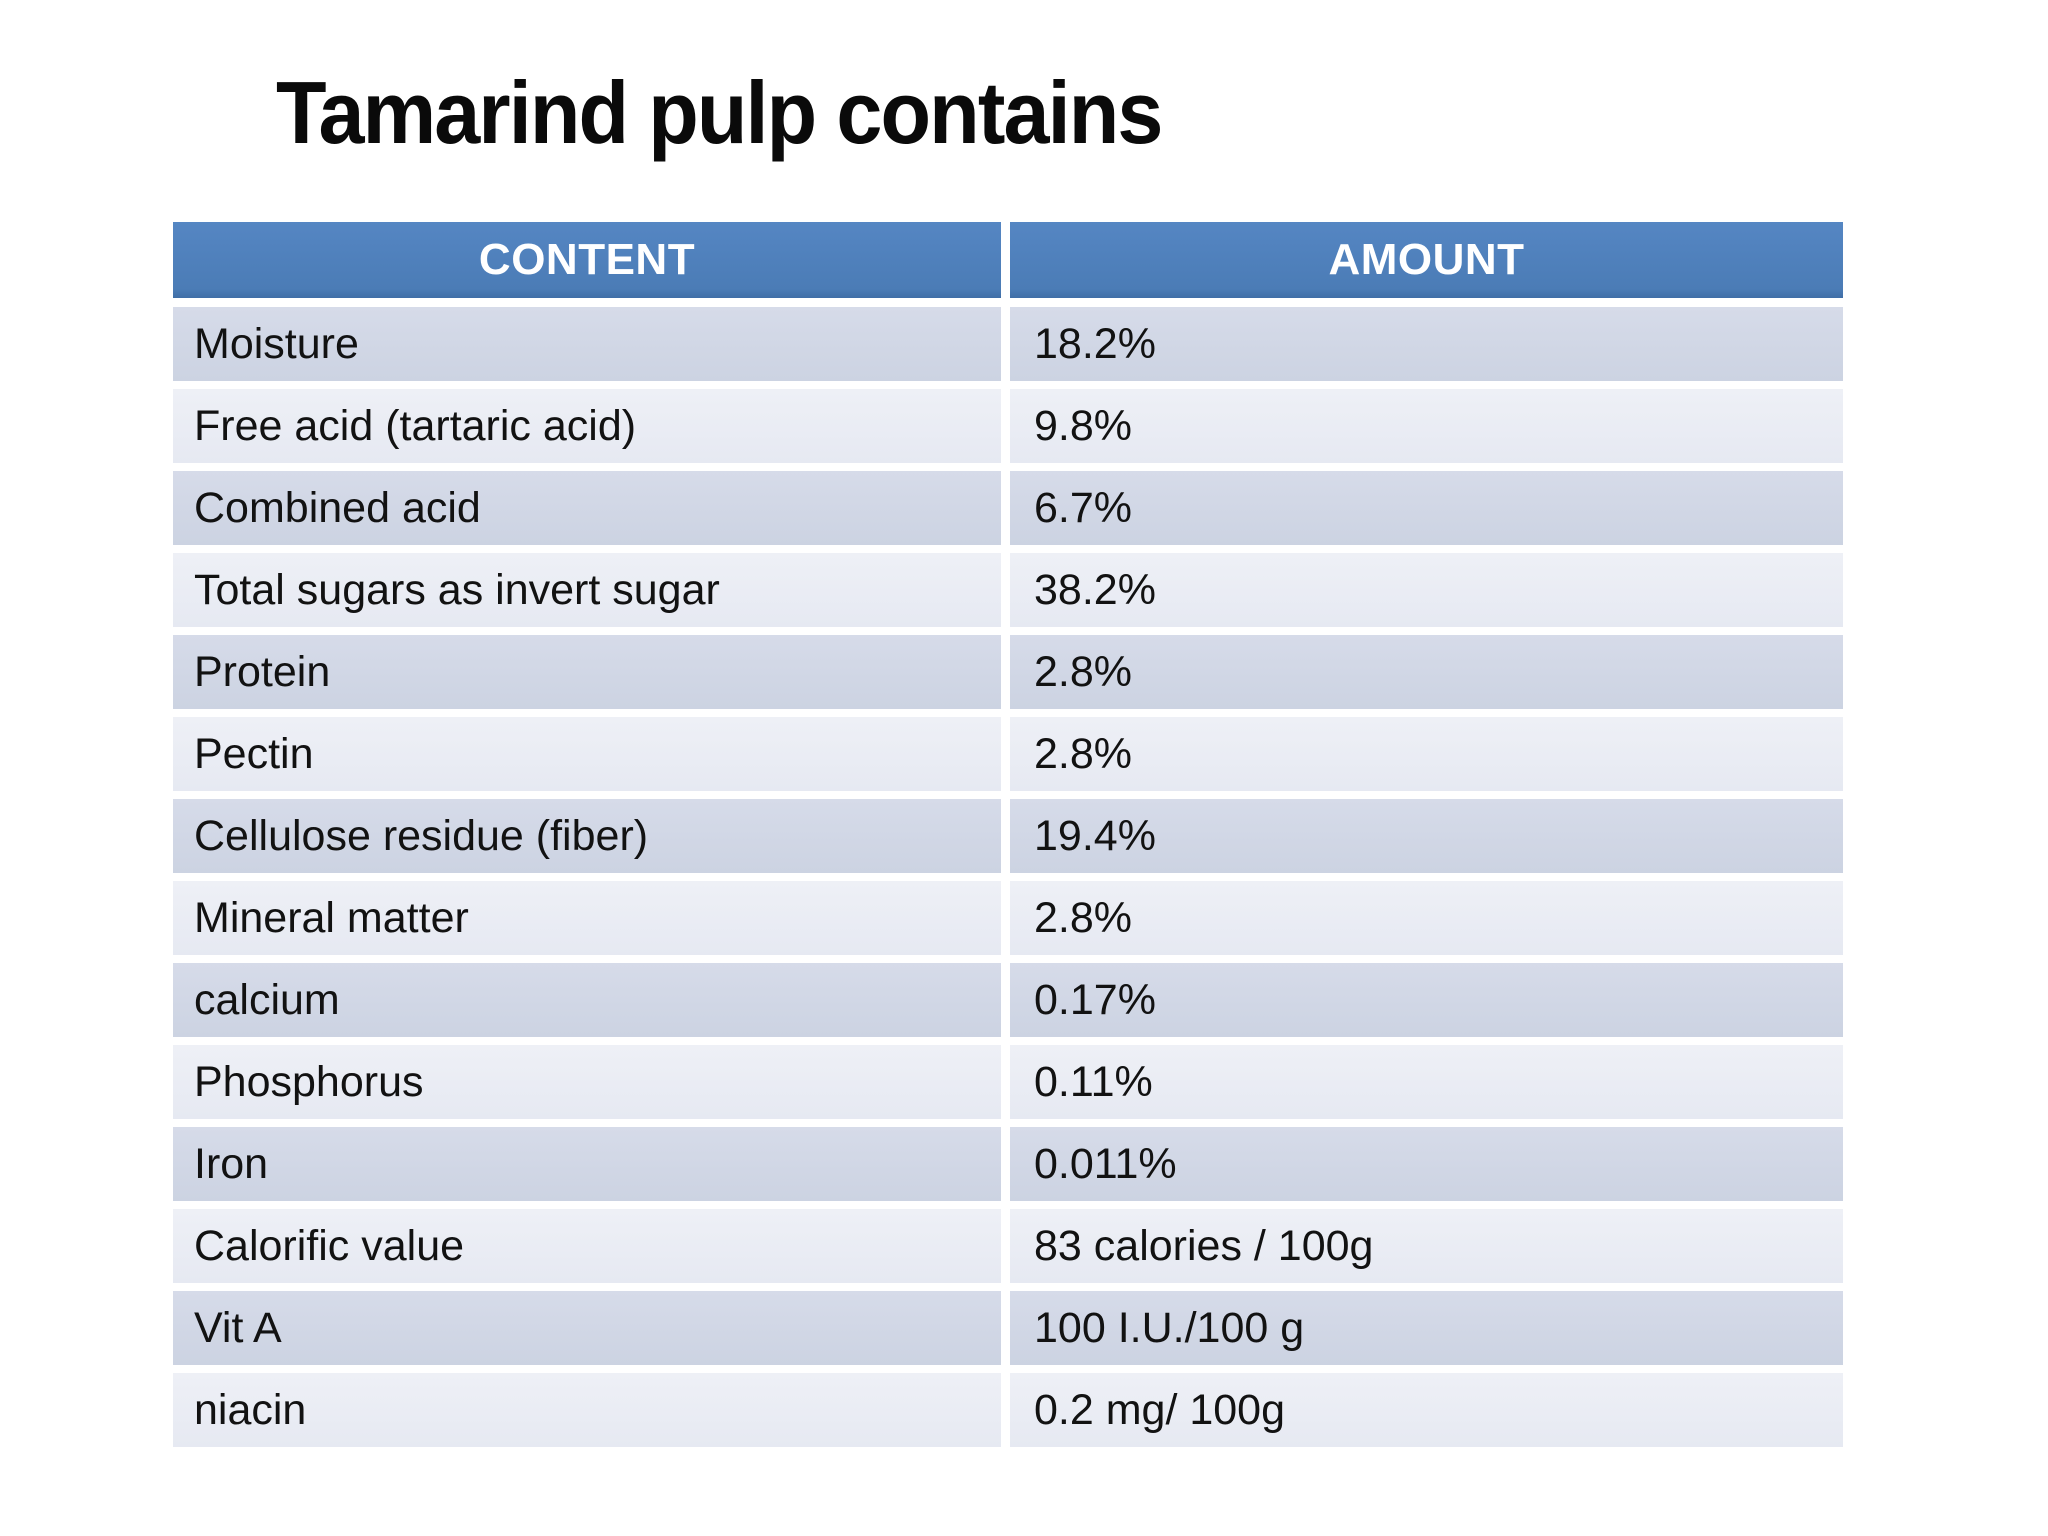 The image size is (2048, 1536). I want to click on cell-amount: 38.2%, so click(1426, 590).